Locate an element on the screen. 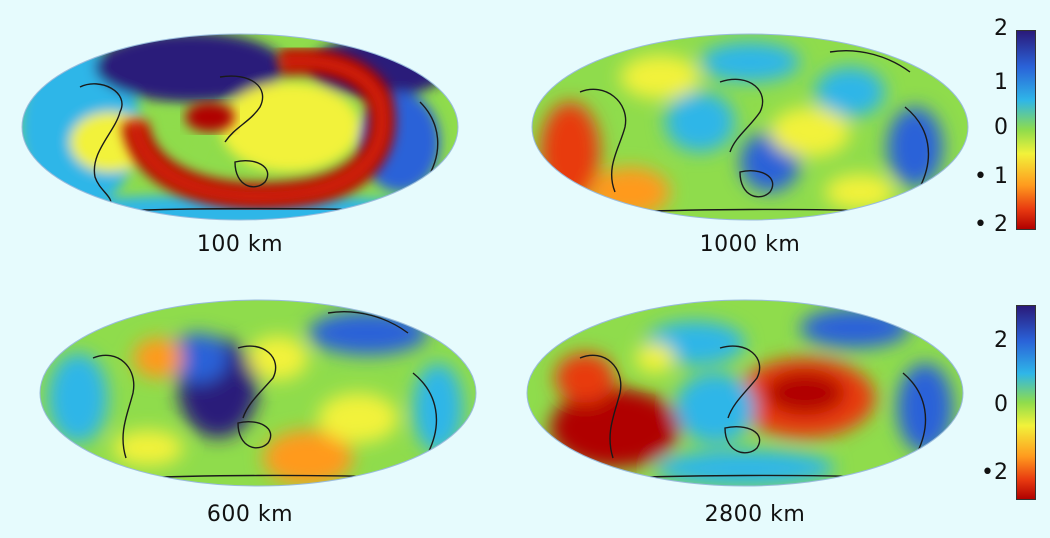 This screenshot has height=538, width=1050. depth-label-2800km: 2800 km is located at coordinates (755, 514).